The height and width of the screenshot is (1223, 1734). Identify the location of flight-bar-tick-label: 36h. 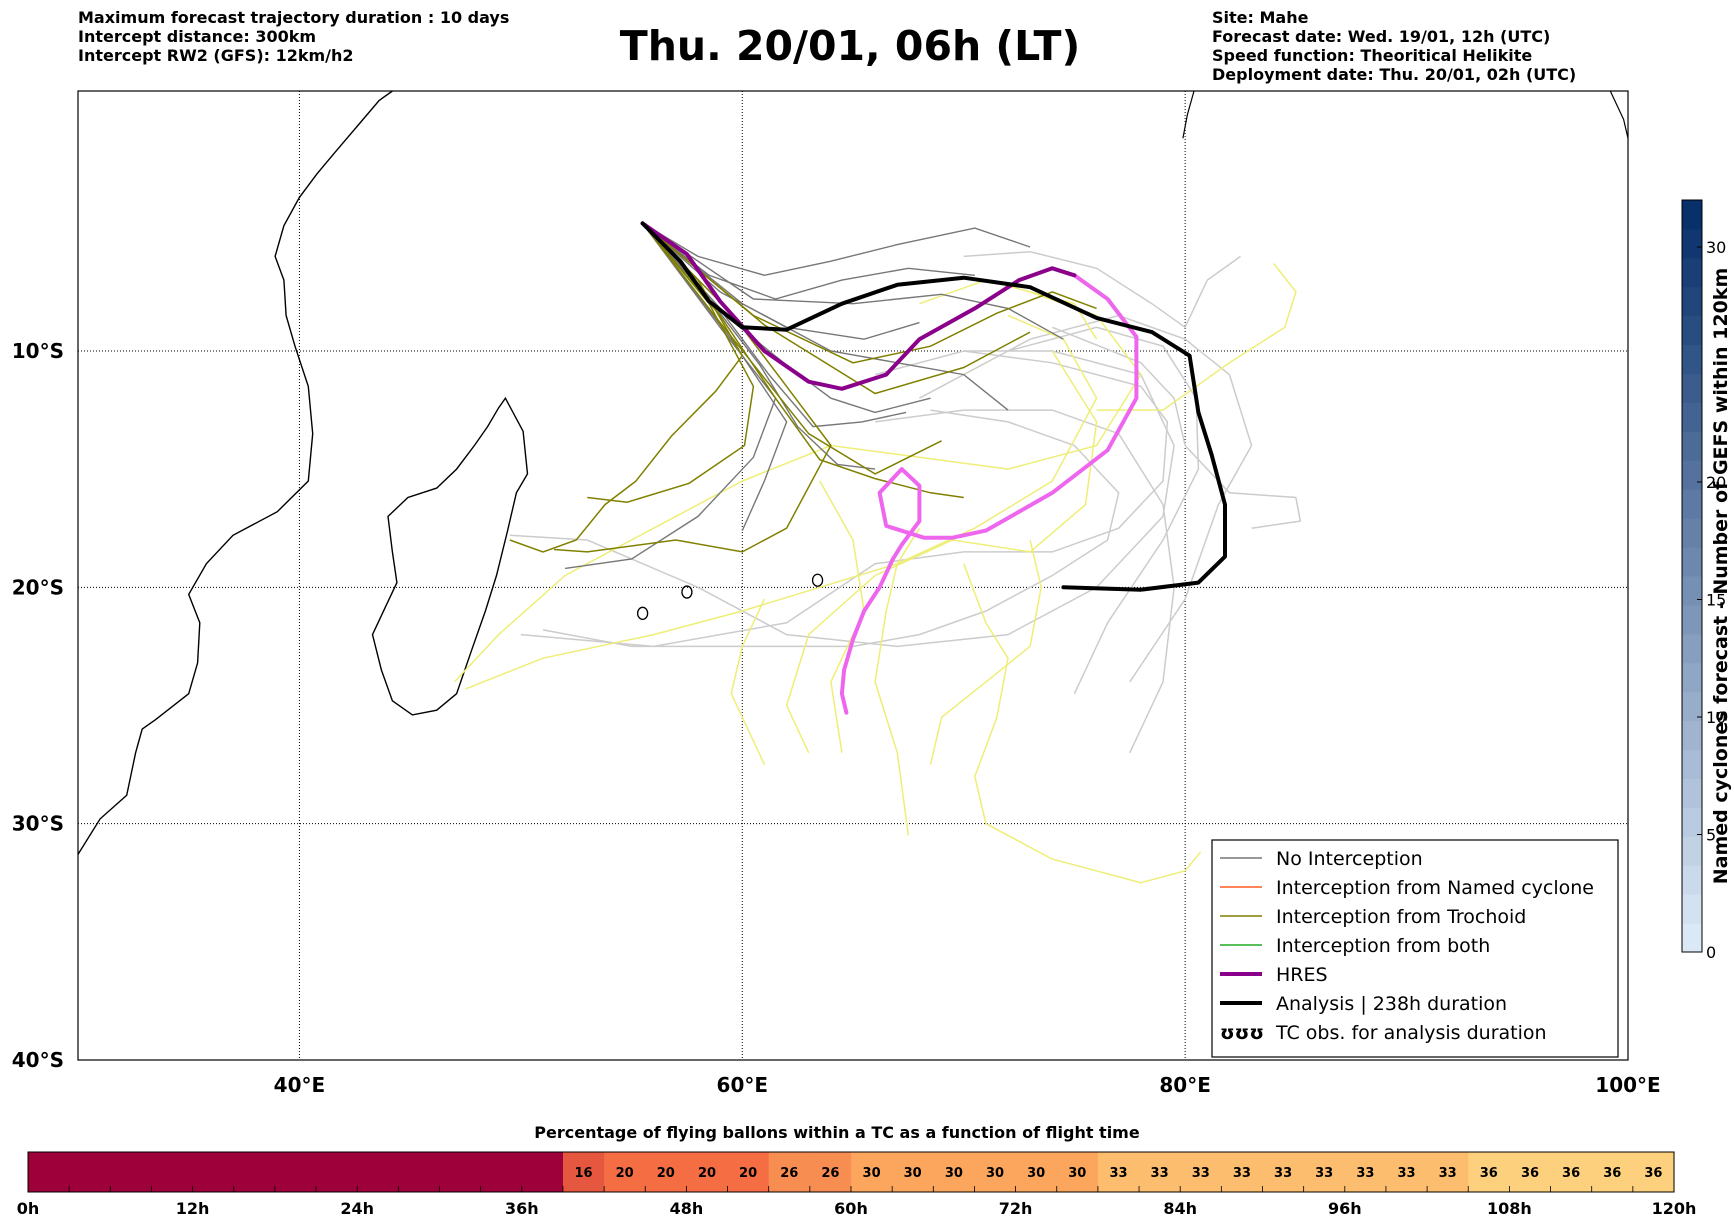
(522, 1208).